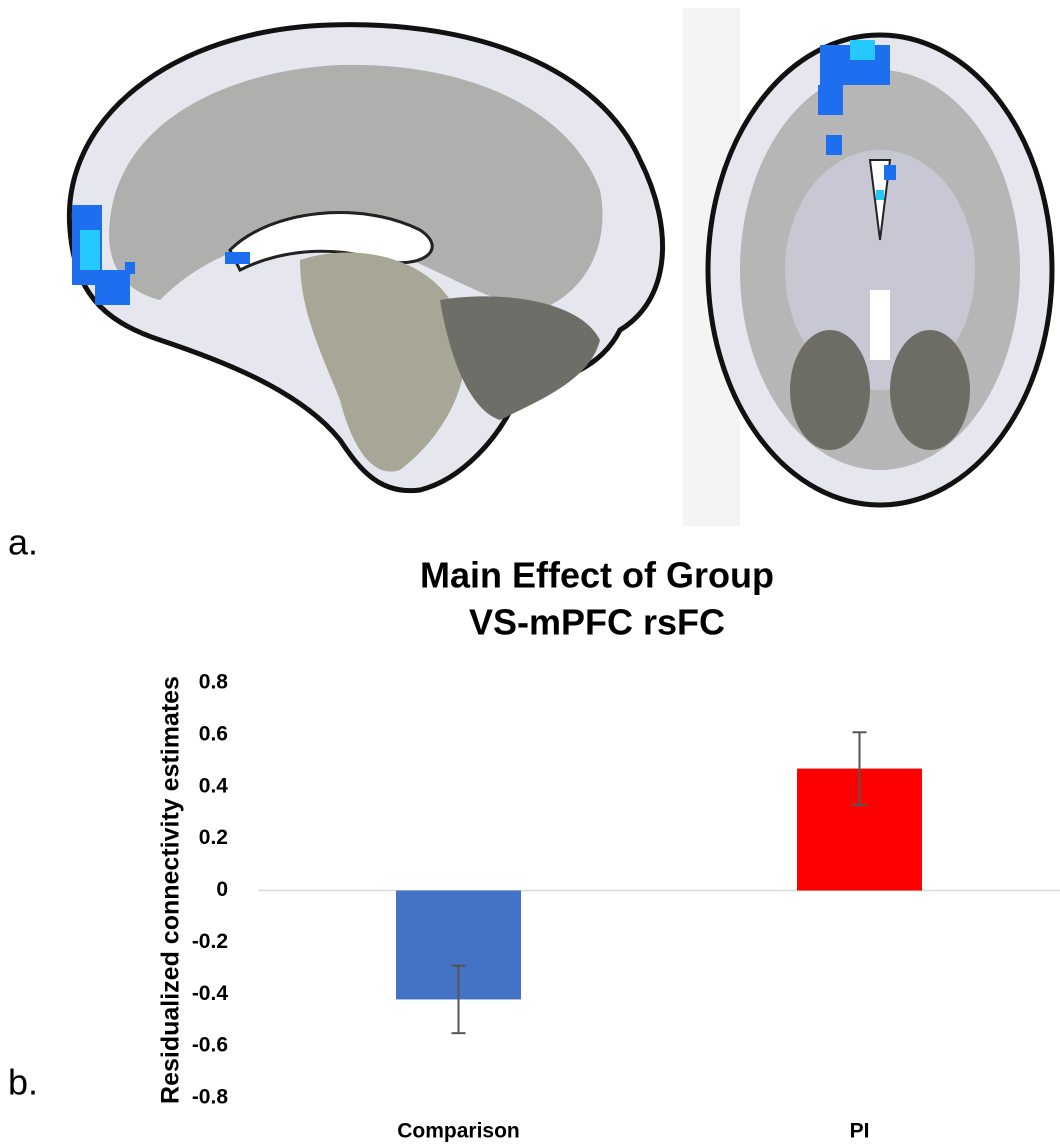 This screenshot has width=1060, height=1146. Describe the element at coordinates (860, 1131) in the screenshot. I see `x-tick-label: PI` at that location.